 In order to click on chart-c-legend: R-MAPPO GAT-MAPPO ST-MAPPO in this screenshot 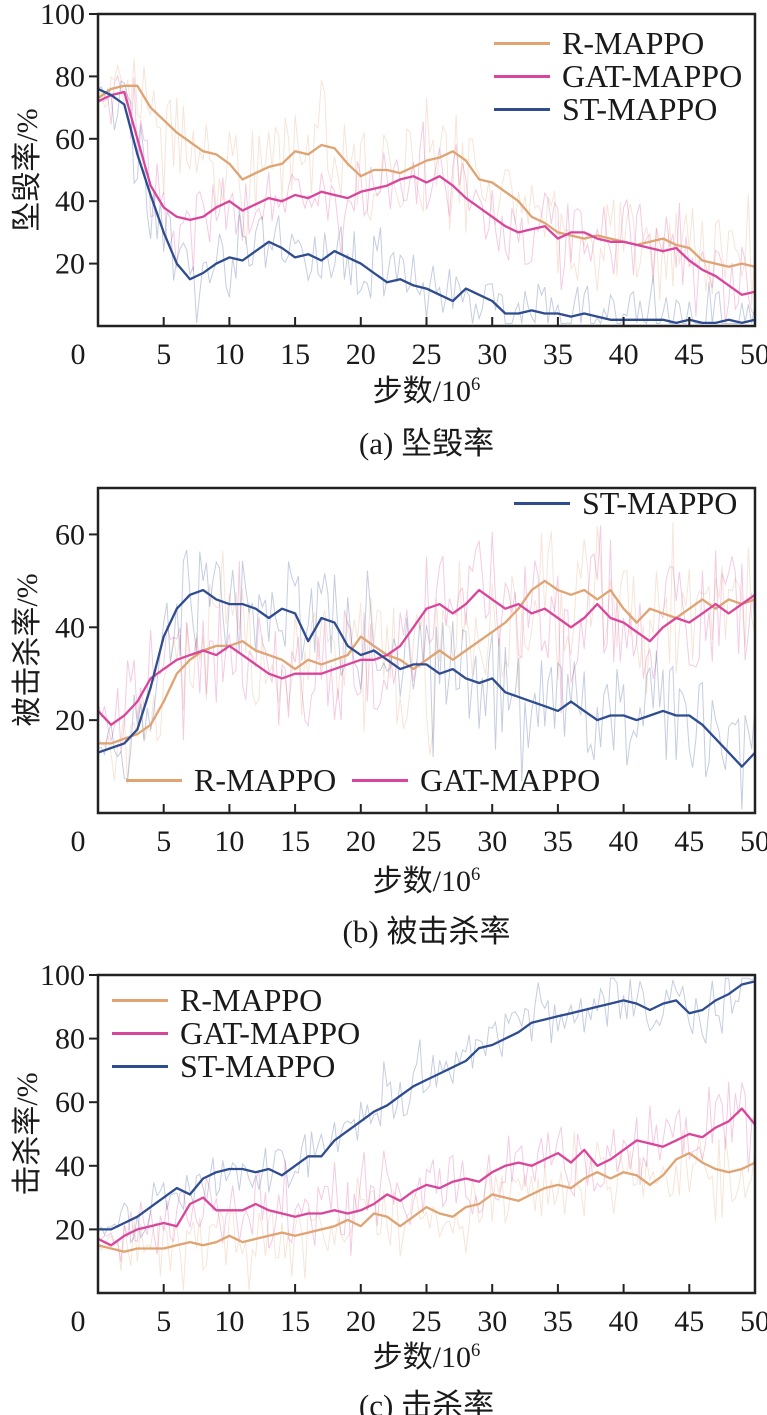, I will do `click(236, 1033)`.